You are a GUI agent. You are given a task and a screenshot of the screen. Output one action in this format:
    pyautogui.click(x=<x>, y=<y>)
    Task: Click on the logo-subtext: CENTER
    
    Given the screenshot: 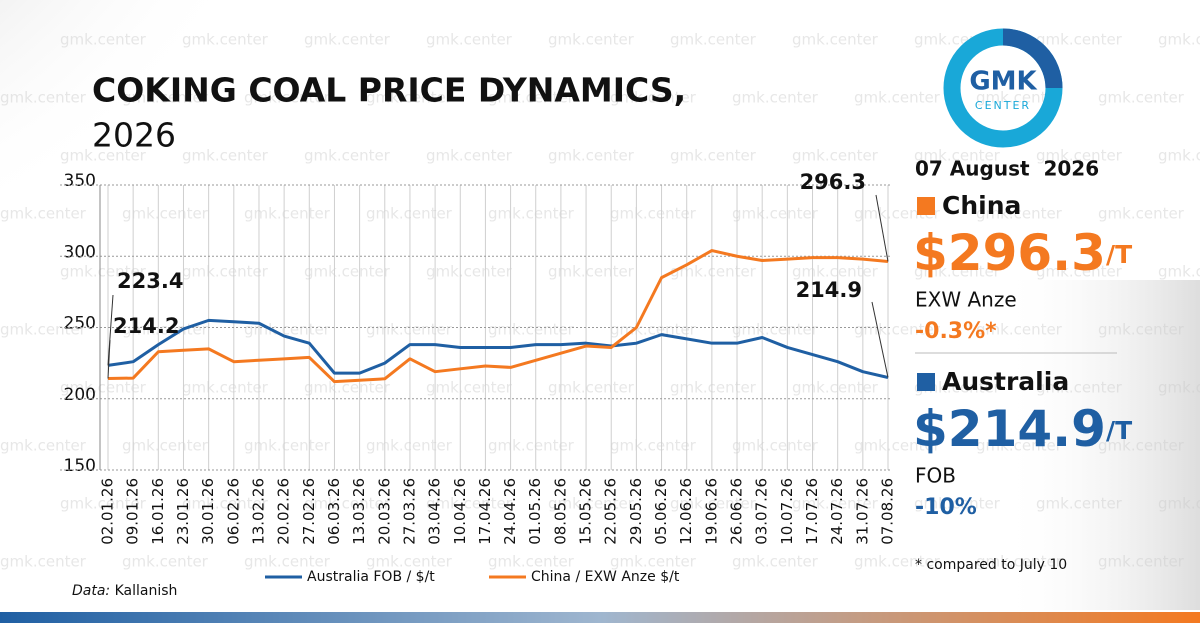 What is the action you would take?
    pyautogui.click(x=1003, y=105)
    